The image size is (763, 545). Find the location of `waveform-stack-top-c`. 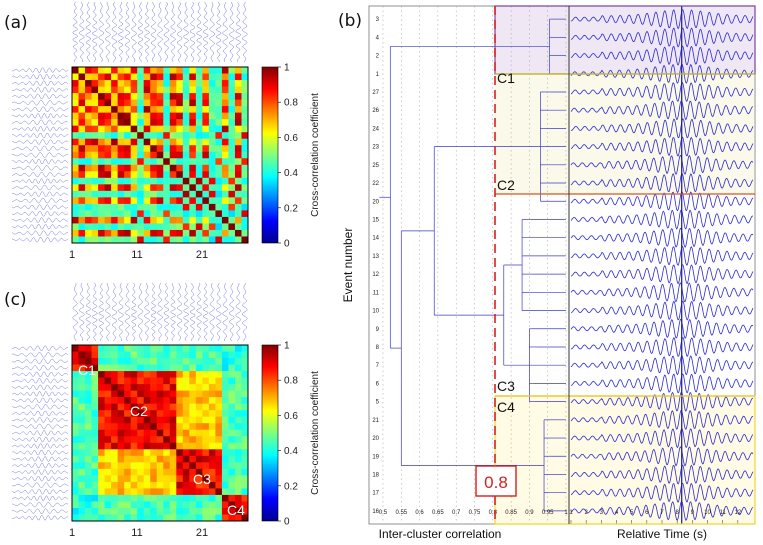

waveform-stack-top-c is located at coordinates (160, 312).